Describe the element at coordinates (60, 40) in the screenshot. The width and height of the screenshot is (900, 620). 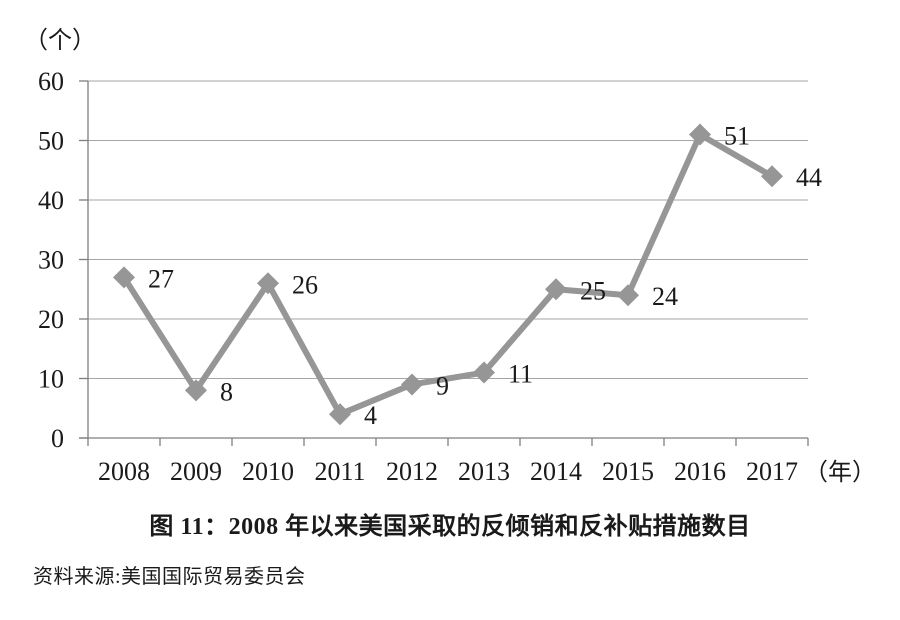
I see `y-axis-unit-label: （个）` at that location.